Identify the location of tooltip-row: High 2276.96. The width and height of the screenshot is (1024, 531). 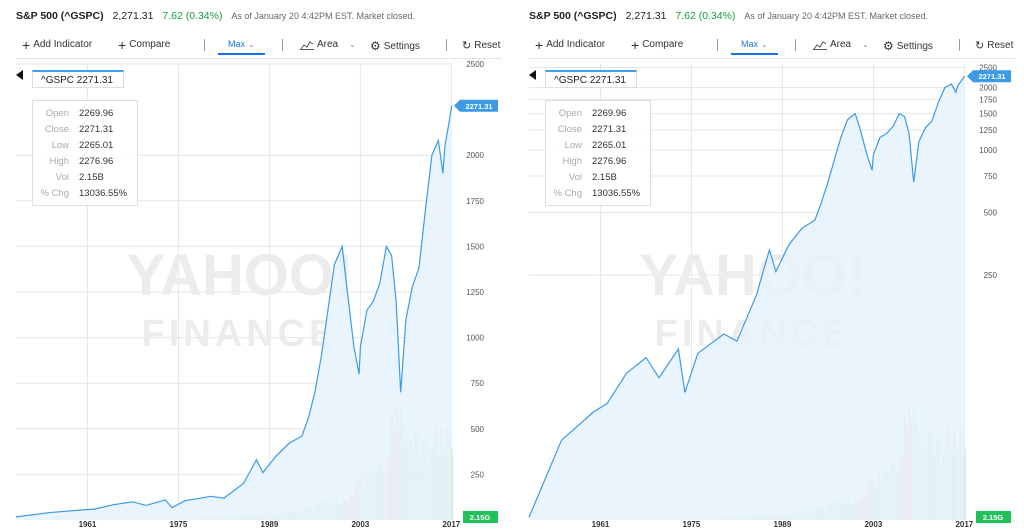
(598, 161).